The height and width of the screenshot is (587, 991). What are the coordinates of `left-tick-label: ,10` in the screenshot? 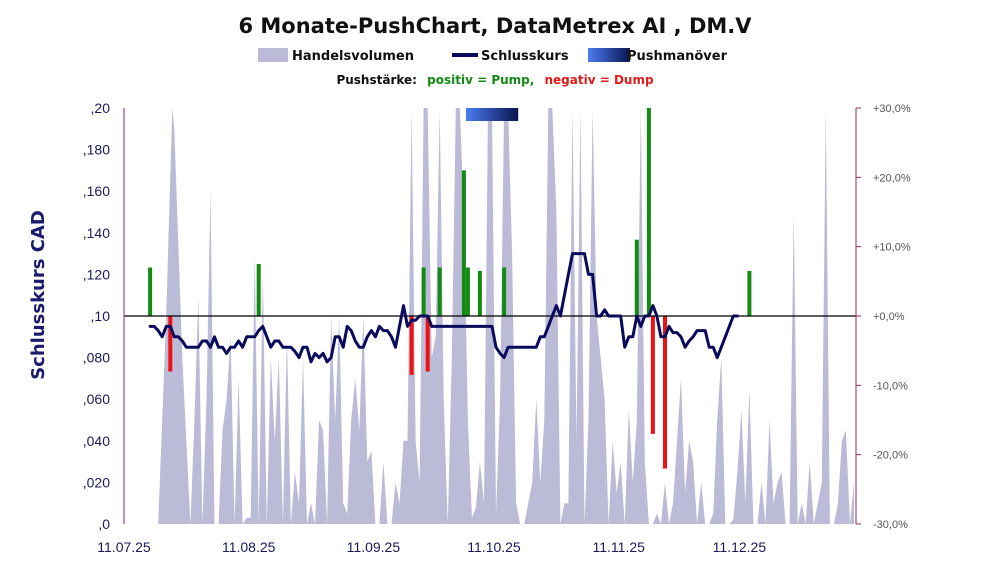 It's located at (101, 316).